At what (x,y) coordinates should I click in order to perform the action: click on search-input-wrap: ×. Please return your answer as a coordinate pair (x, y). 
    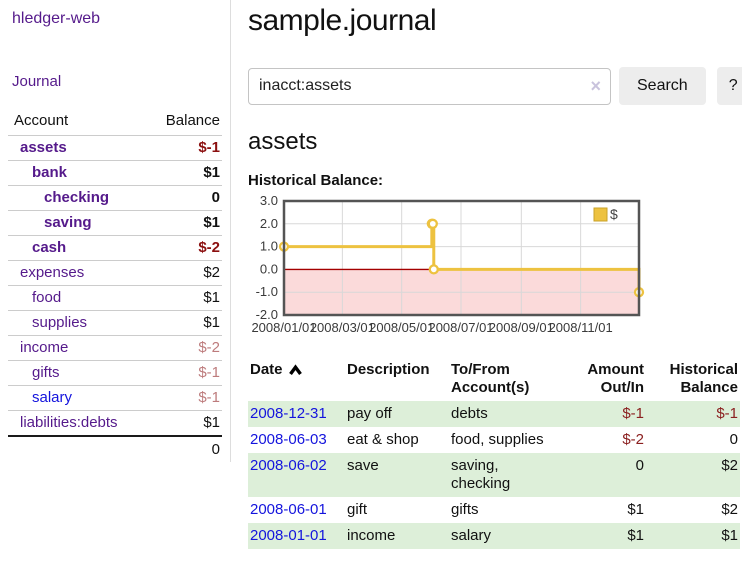
    Looking at the image, I should click on (429, 86).